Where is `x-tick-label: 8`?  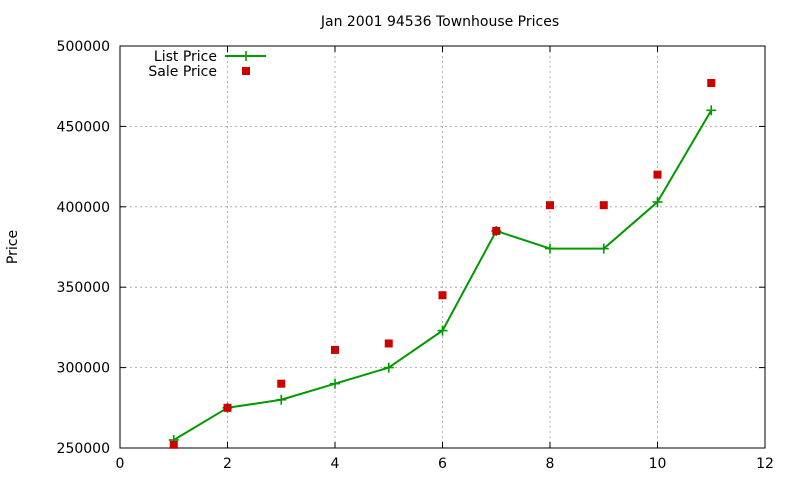 x-tick-label: 8 is located at coordinates (550, 464).